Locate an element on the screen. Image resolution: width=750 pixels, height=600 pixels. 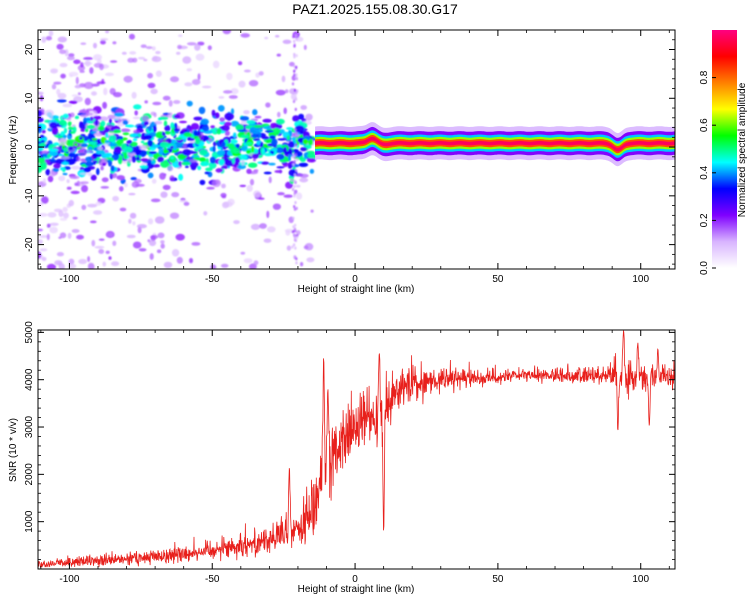
colorbar-scale is located at coordinates (724, 149).